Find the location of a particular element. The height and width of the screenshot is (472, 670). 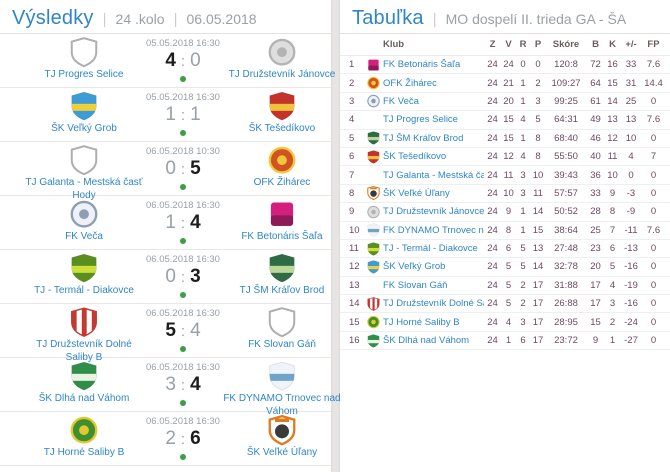

home-team: TJ Progres Selice is located at coordinates (84, 60).